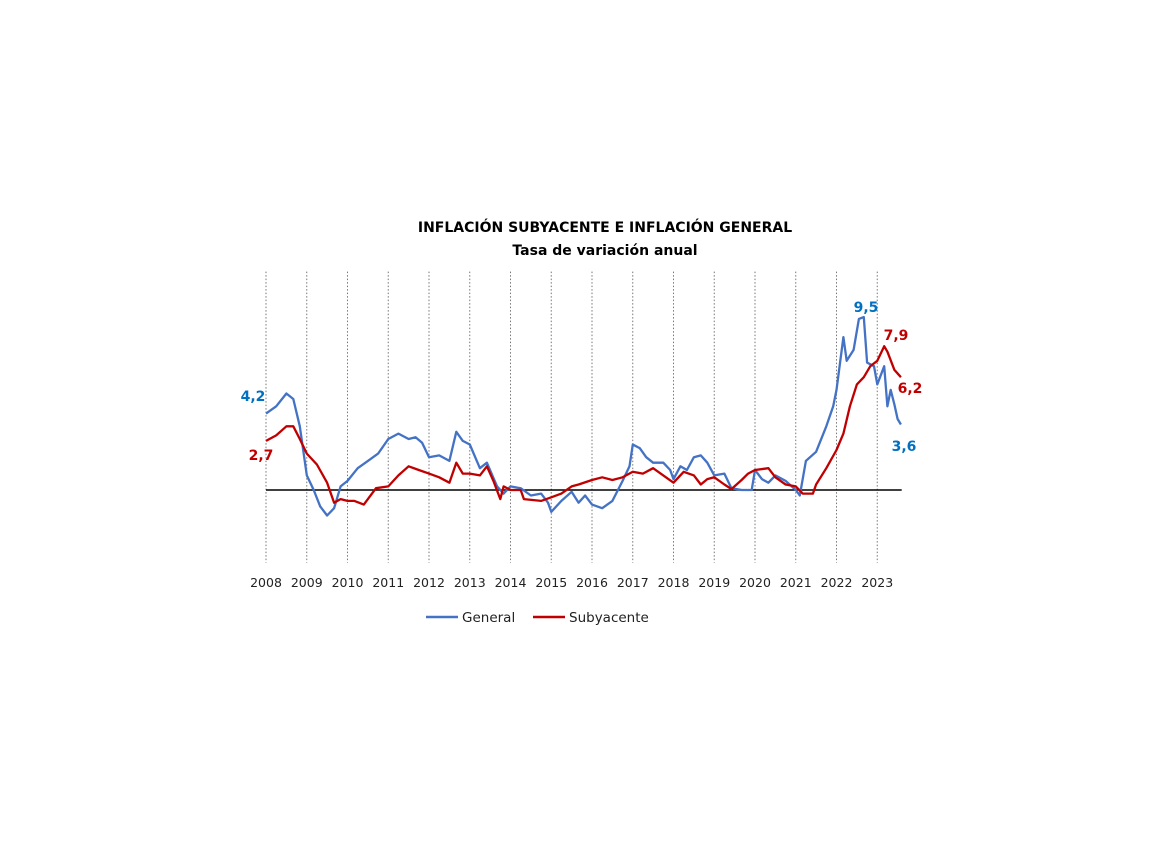 This screenshot has height=850, width=1150. Describe the element at coordinates (877, 582) in the screenshot. I see `x-tick-label: 2023` at that location.